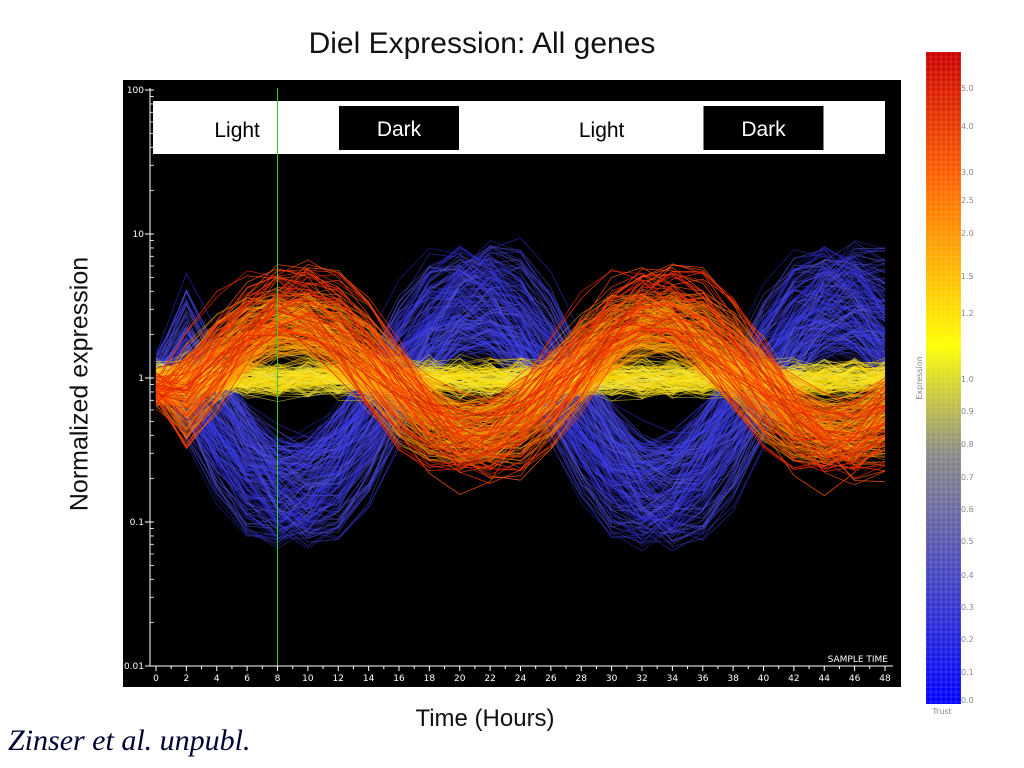  I want to click on color-scale-grid, so click(943, 377).